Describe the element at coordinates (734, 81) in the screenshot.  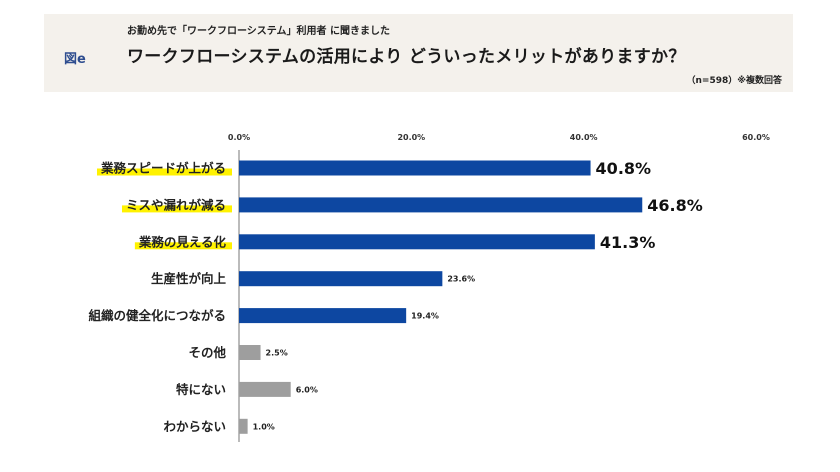
I see `sample-note: （n=598）※複数回答` at that location.